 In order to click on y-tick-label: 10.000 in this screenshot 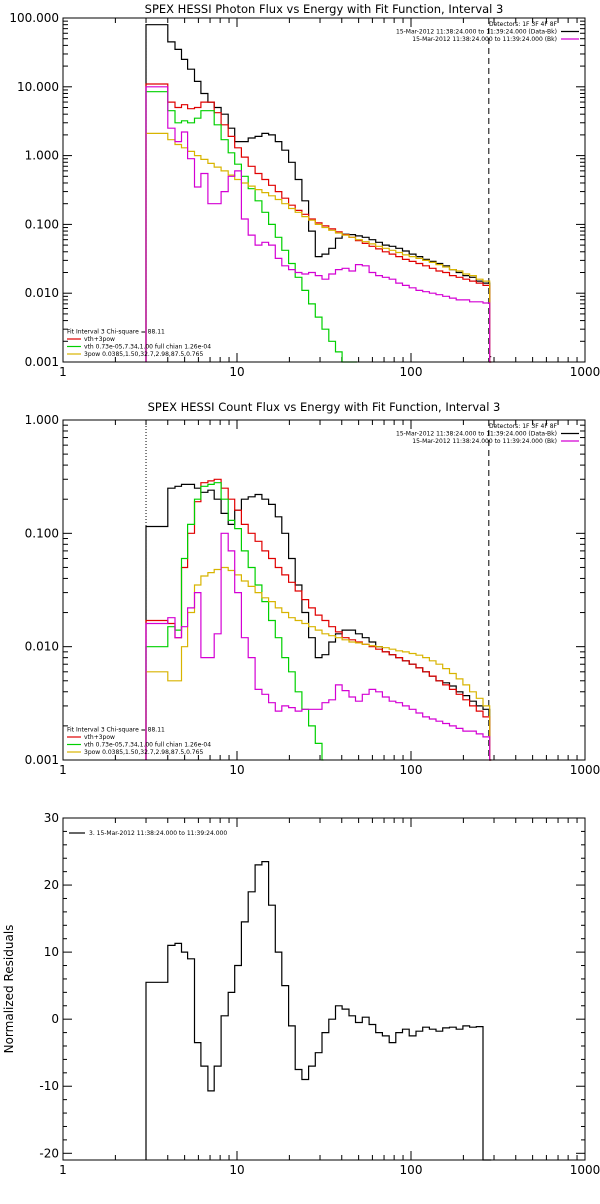, I will do `click(38, 87)`.